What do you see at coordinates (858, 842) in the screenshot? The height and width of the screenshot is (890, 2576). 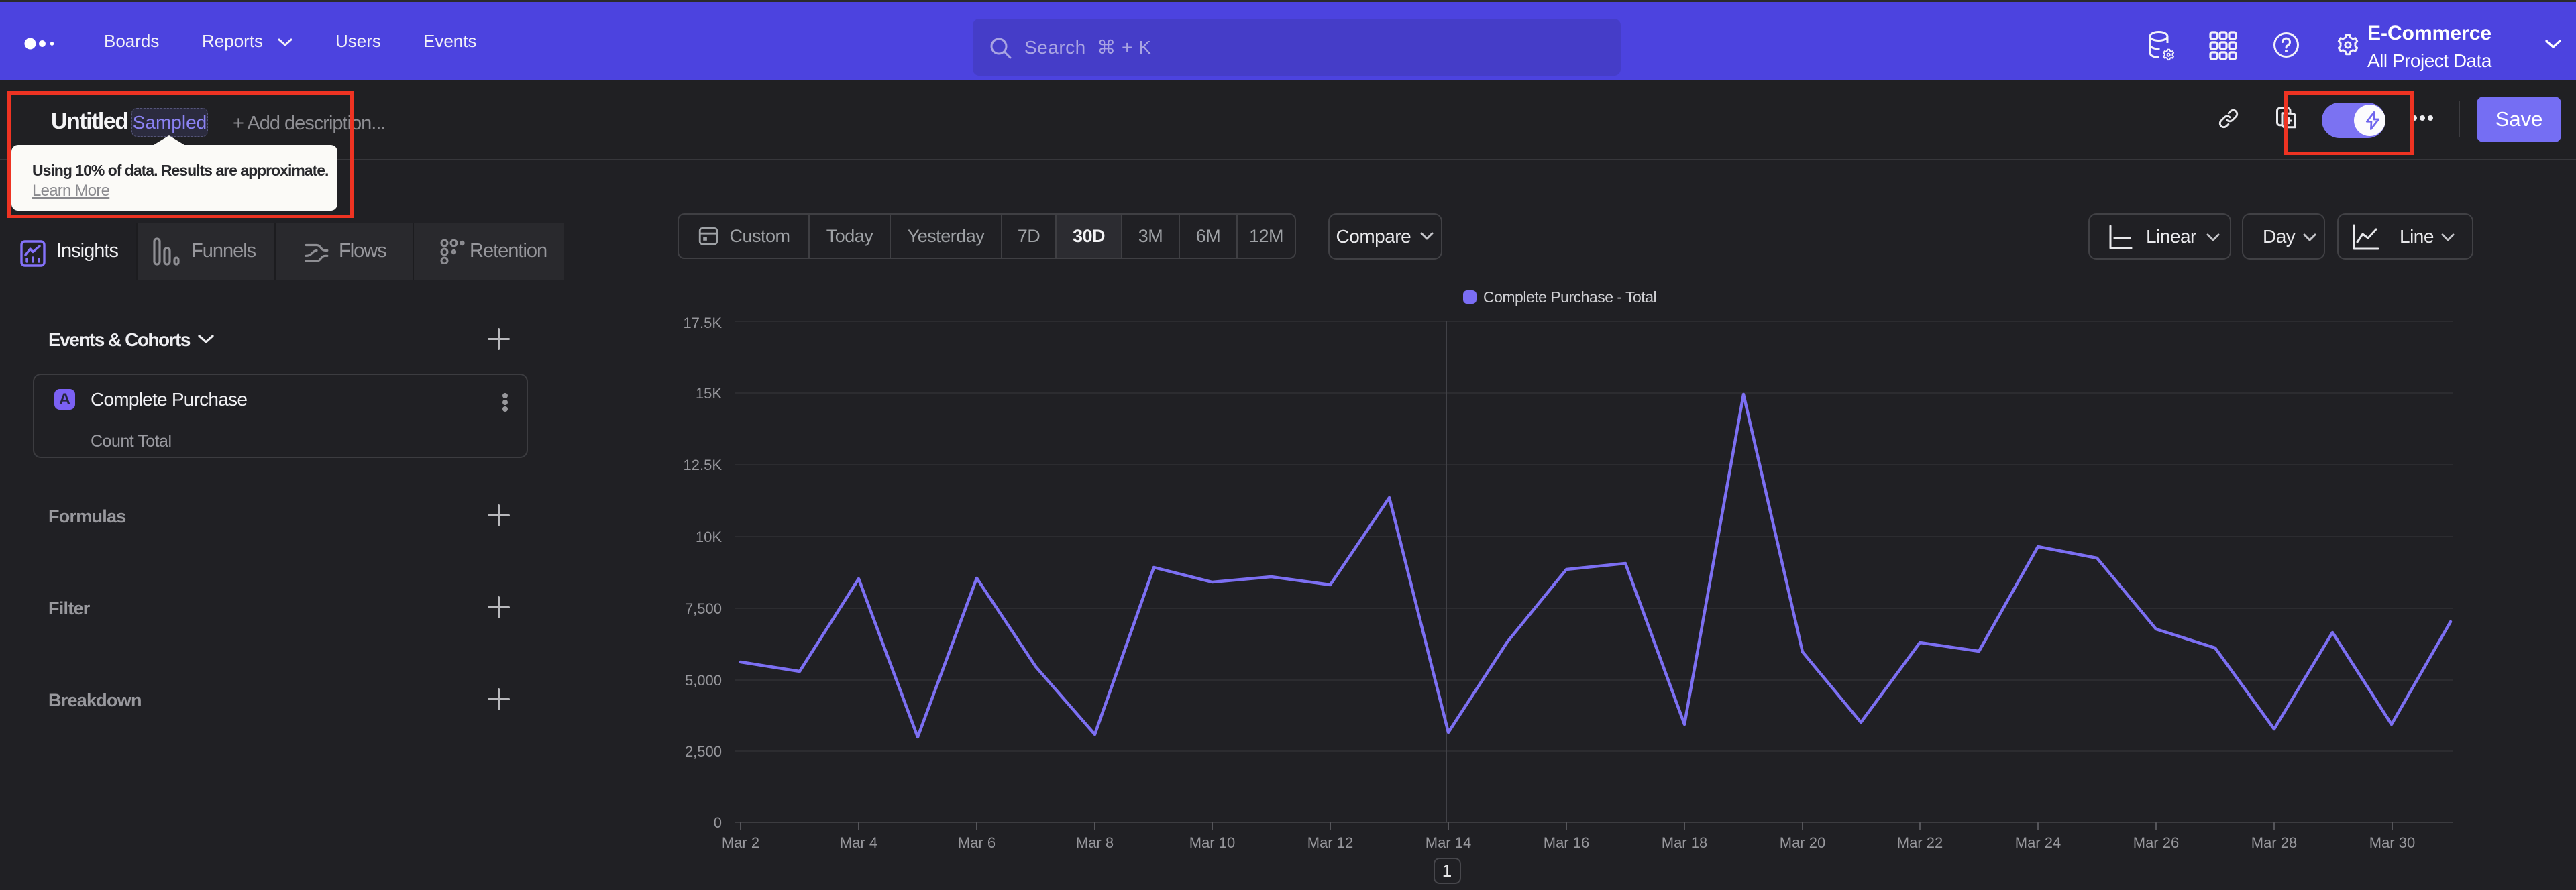 I see `svg-text: Mar 4` at bounding box center [858, 842].